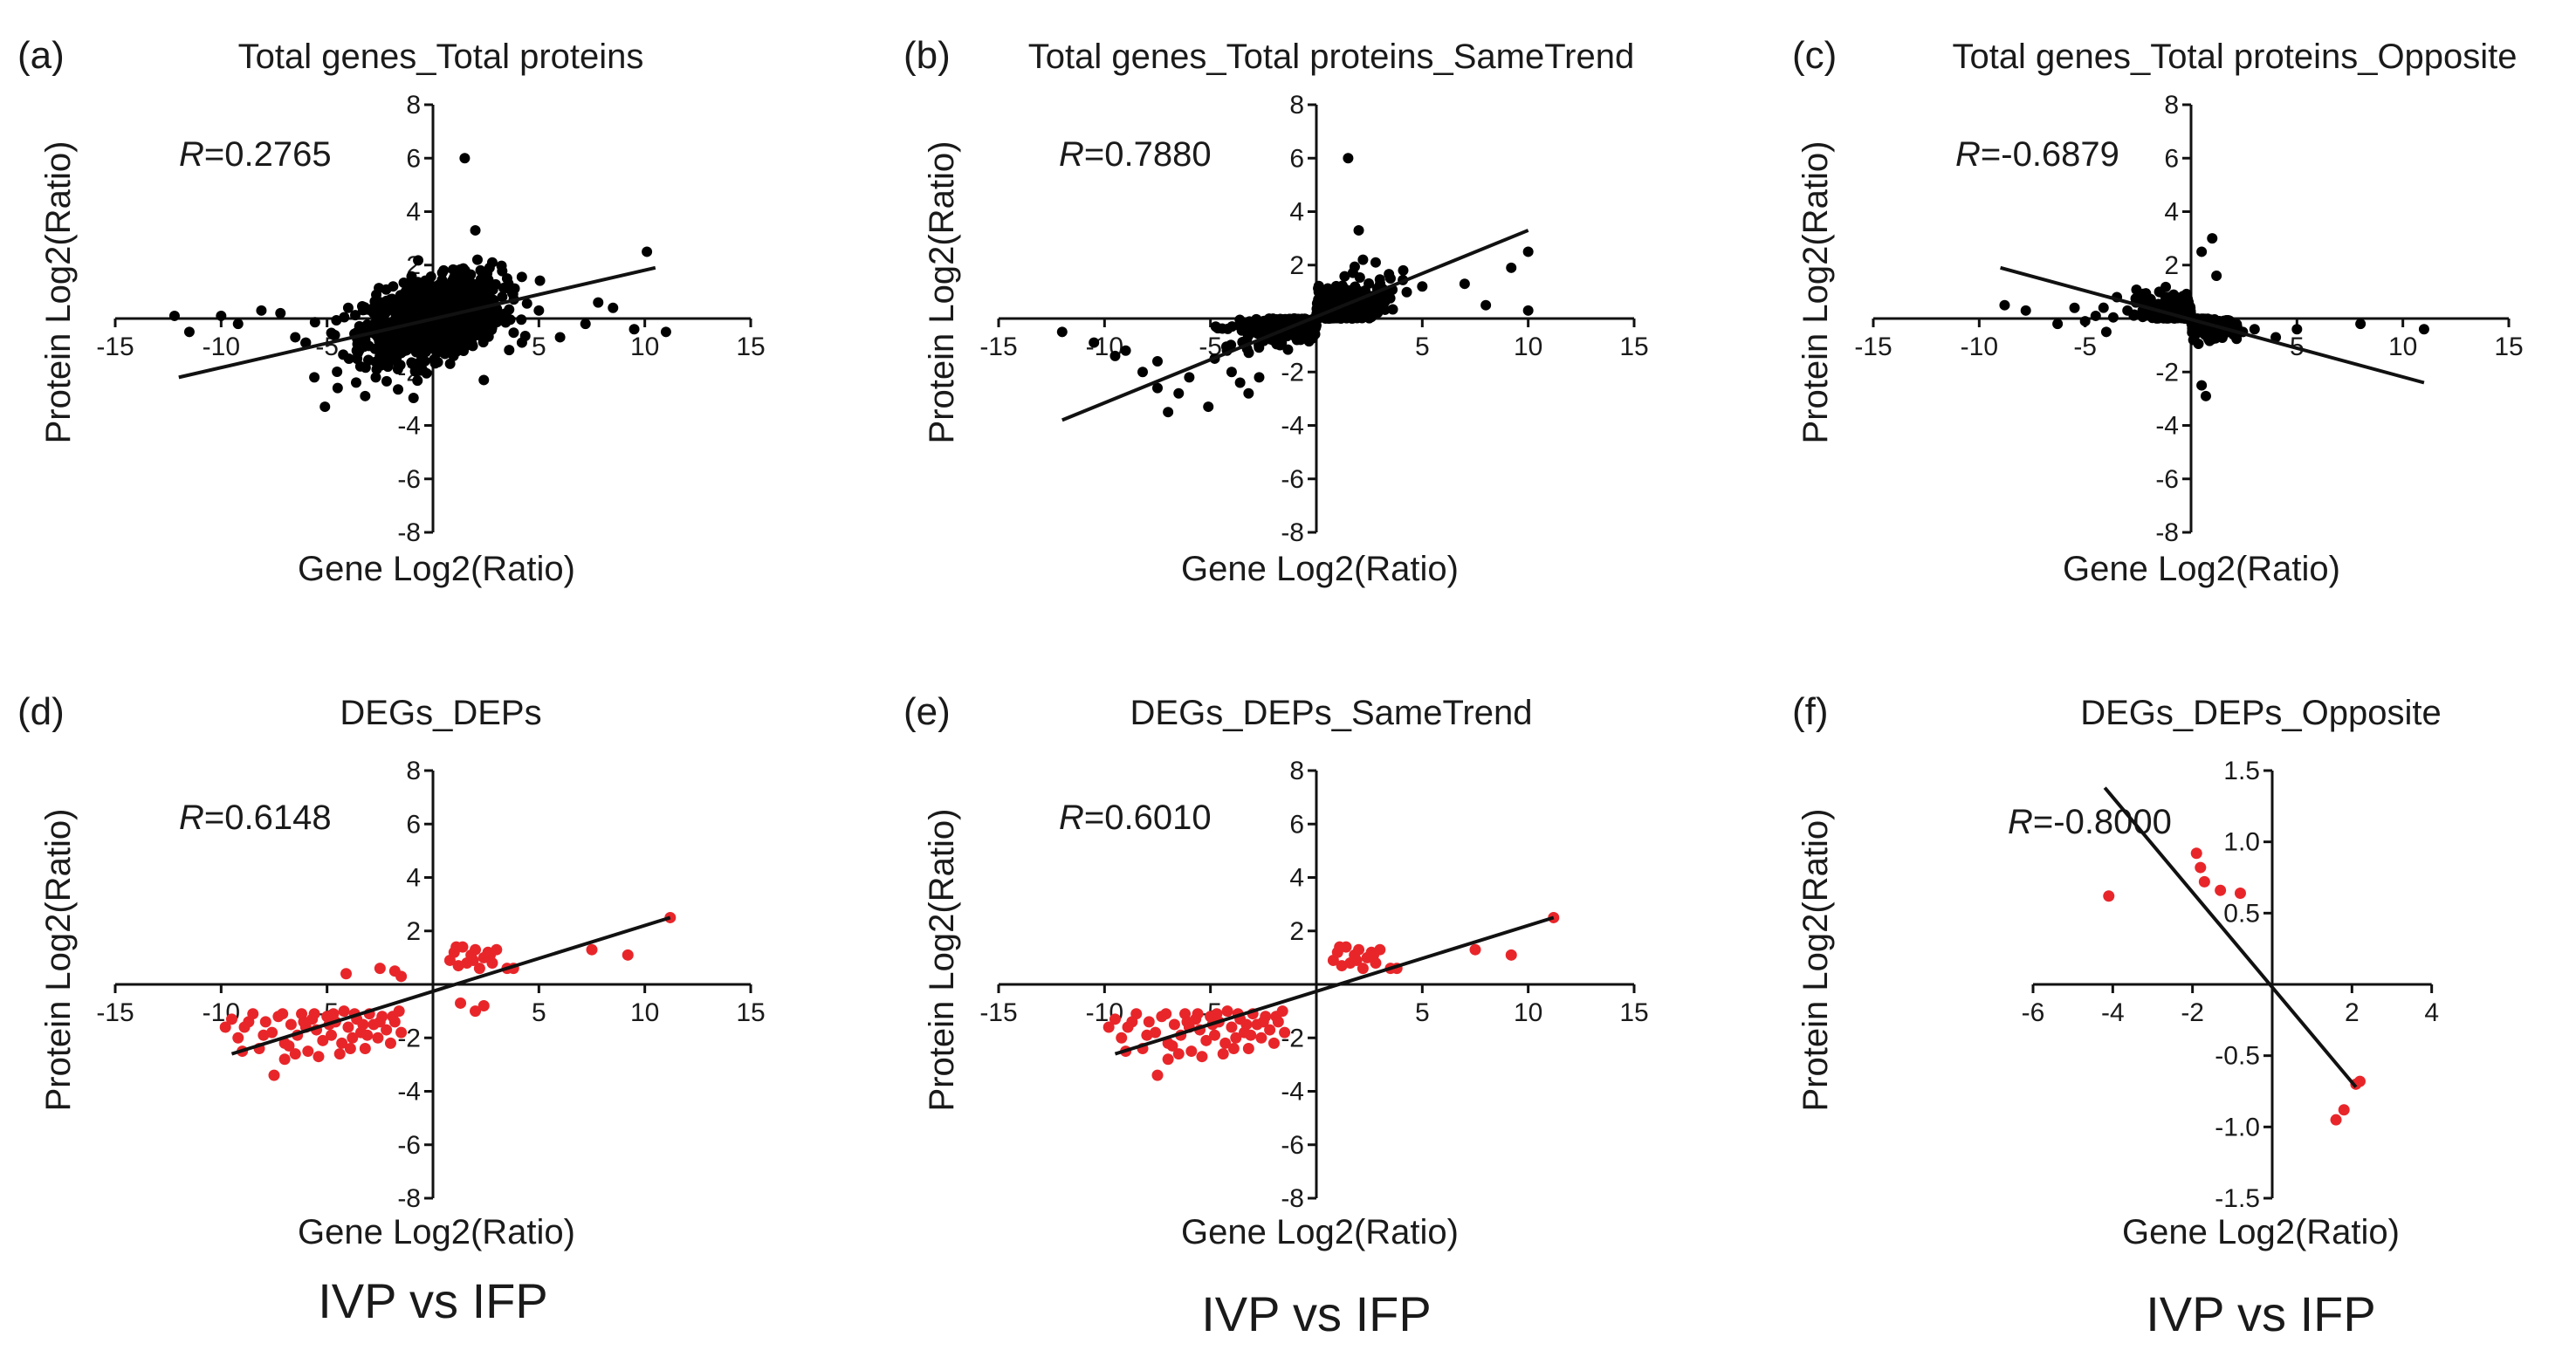 Image resolution: width=2576 pixels, height=1371 pixels. Describe the element at coordinates (2234, 57) in the screenshot. I see `chart-title: Total genes_Total proteins_Opposite` at that location.